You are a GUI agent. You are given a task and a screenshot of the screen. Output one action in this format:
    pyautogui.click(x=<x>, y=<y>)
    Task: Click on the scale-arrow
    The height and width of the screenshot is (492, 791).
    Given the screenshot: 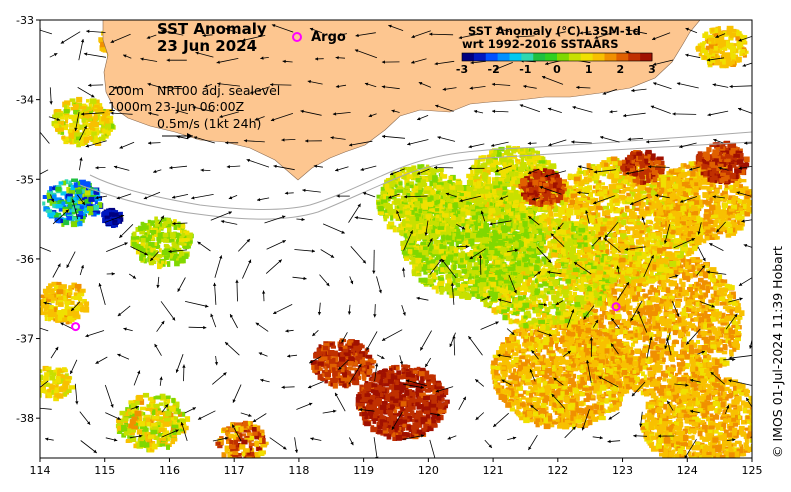 What is the action you would take?
    pyautogui.click(x=177, y=136)
    